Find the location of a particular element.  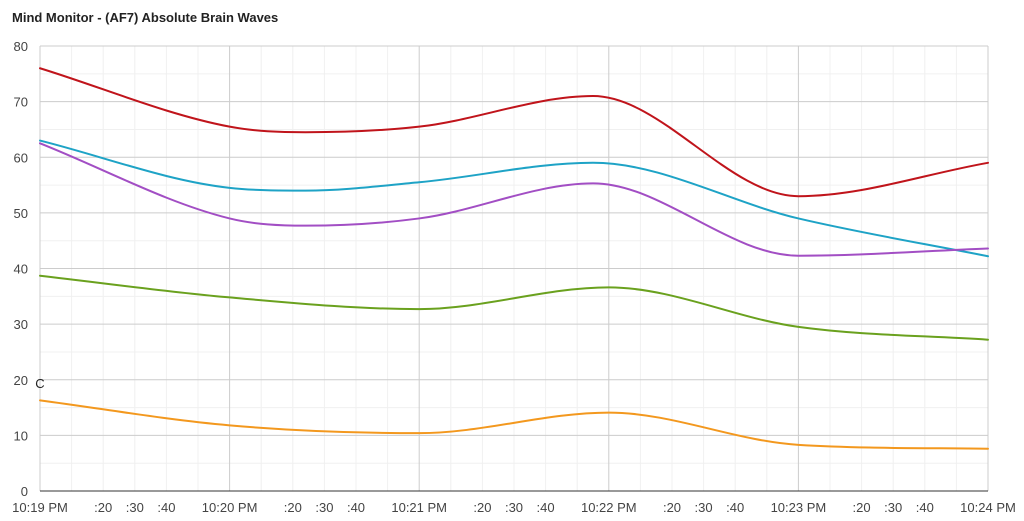

y-axis-ticks: 0 10 20 30 40 50 60 70 80 is located at coordinates (21, 269).